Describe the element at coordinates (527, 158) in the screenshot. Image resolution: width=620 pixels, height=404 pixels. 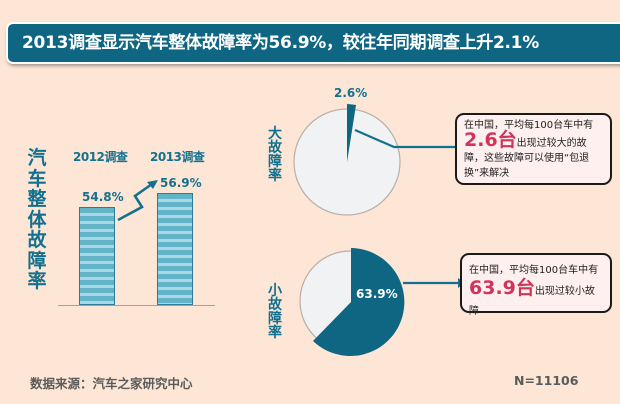
I see `major-callout-rest: 出现过较大的故障，这些故障可以使用“包退换”来解决` at that location.